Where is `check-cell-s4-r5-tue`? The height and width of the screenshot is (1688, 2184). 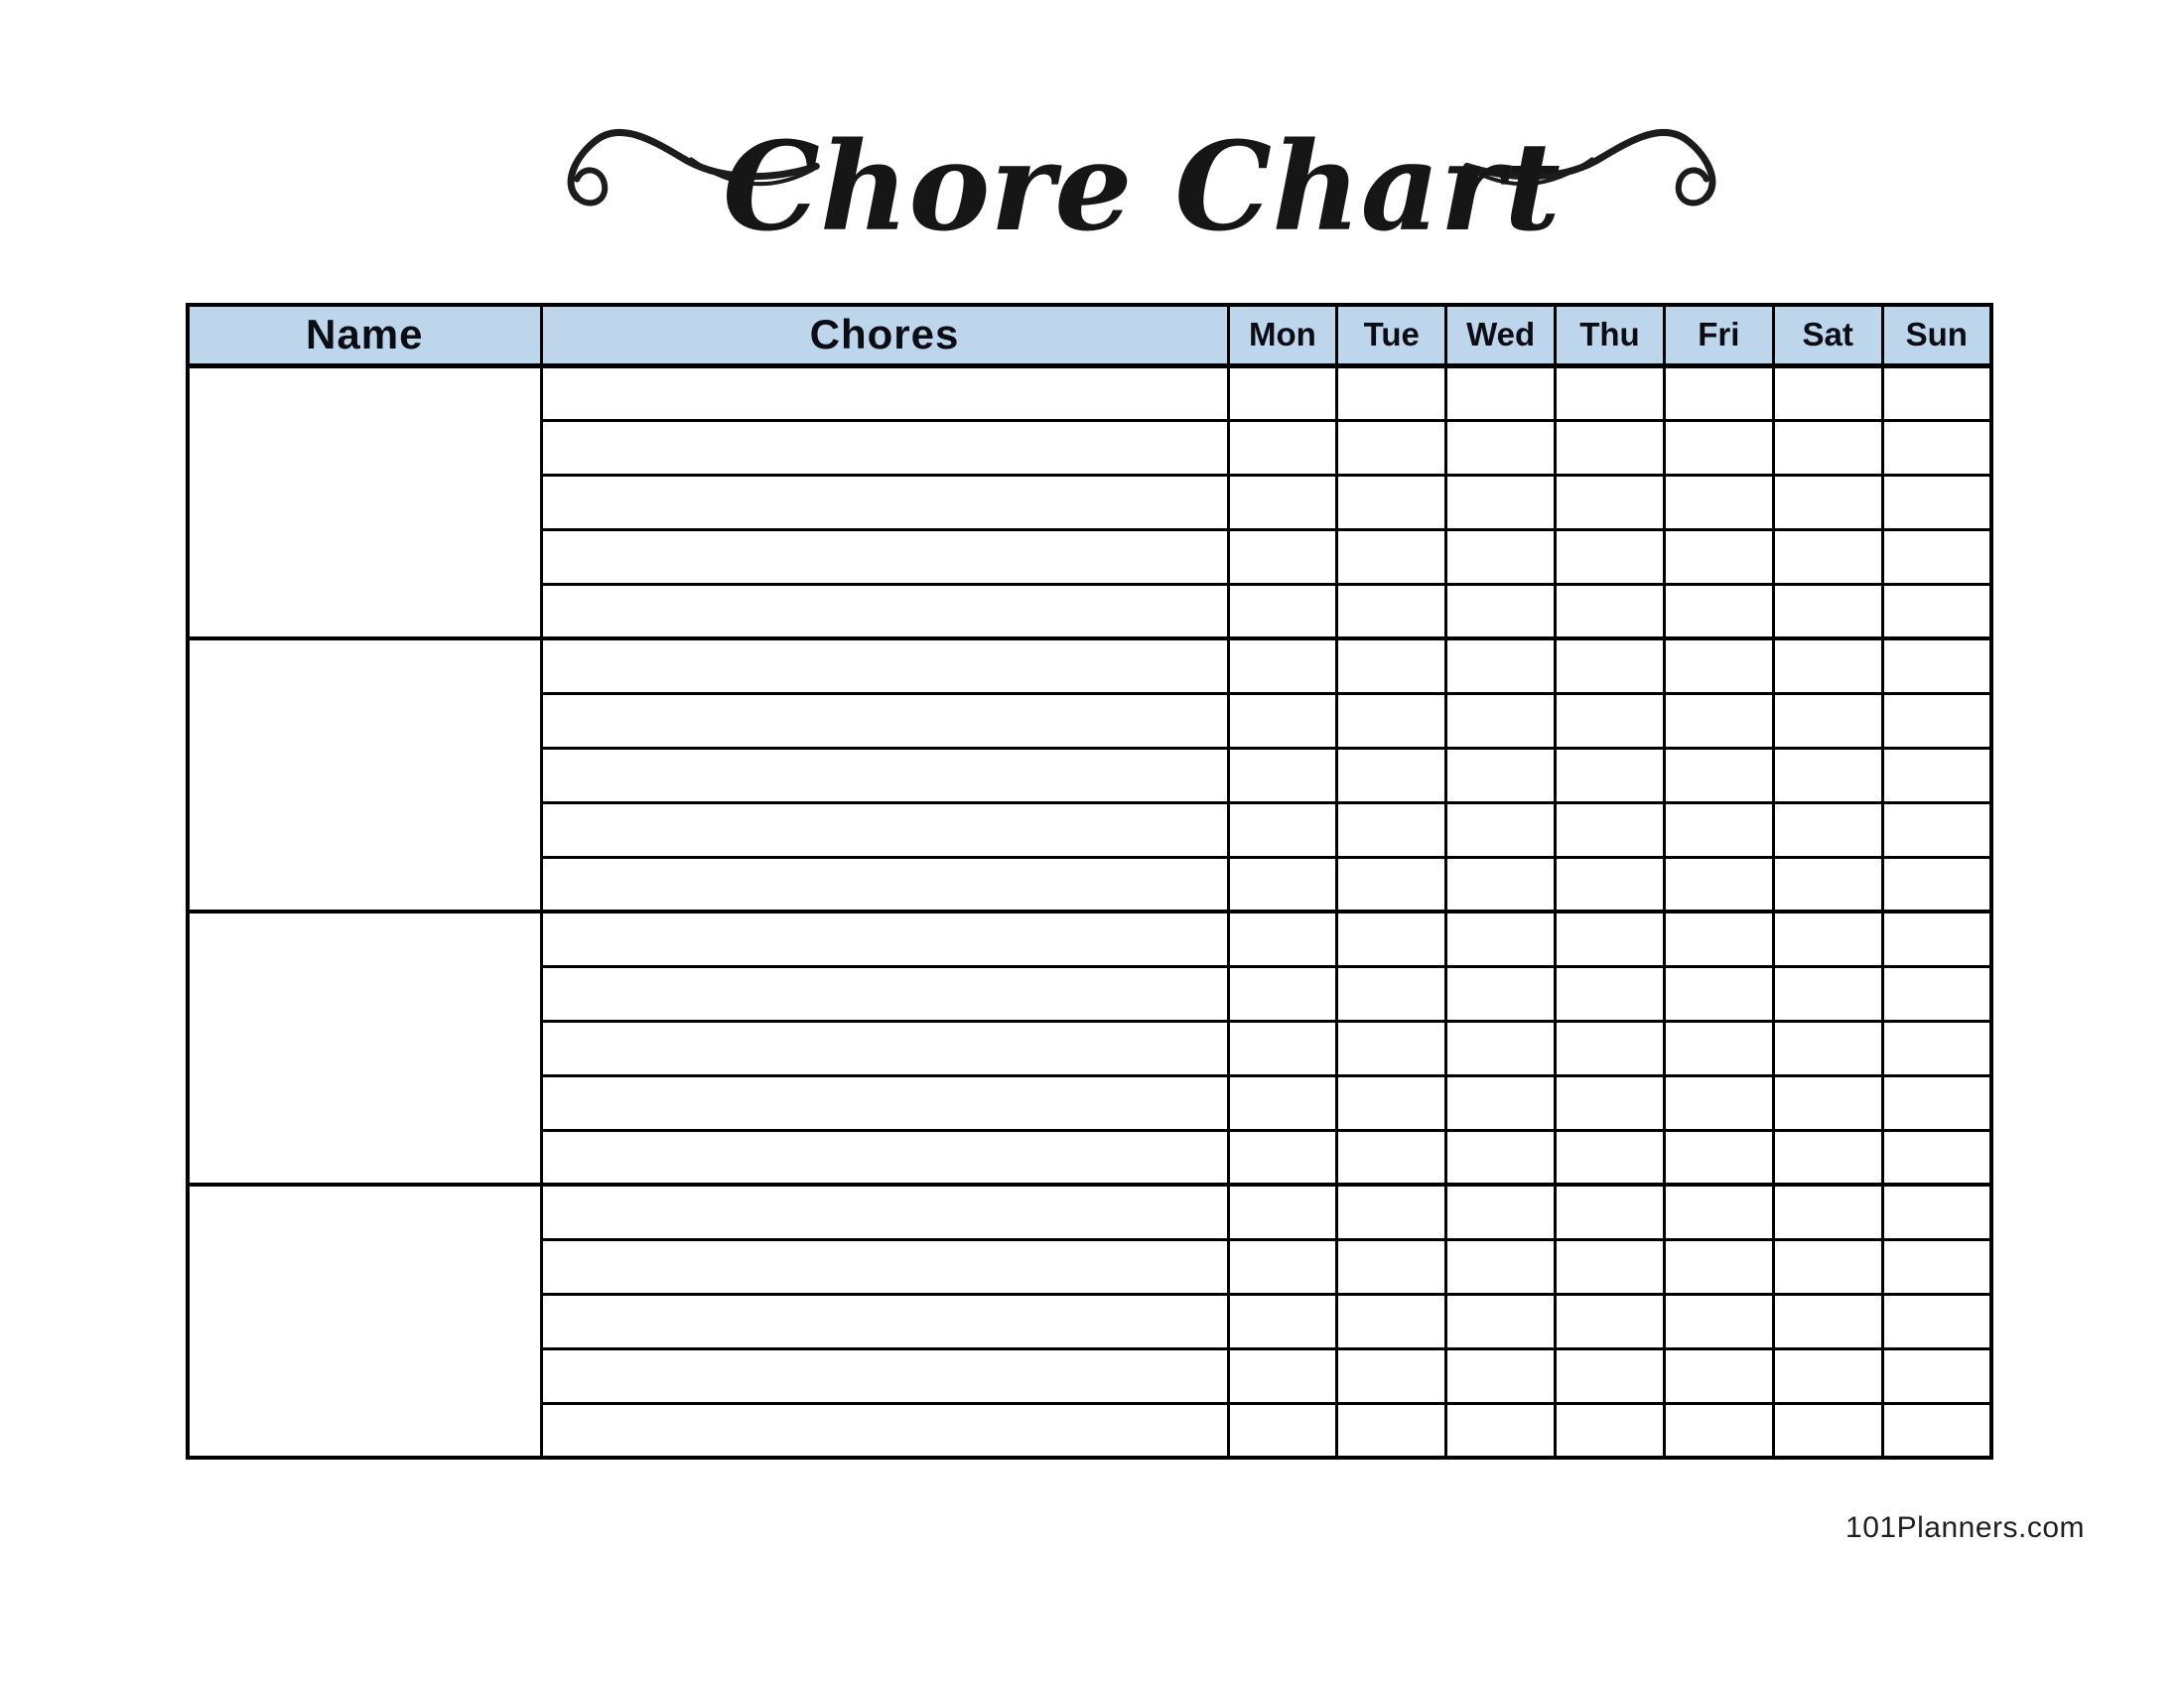
check-cell-s4-r5-tue is located at coordinates (1391, 1430).